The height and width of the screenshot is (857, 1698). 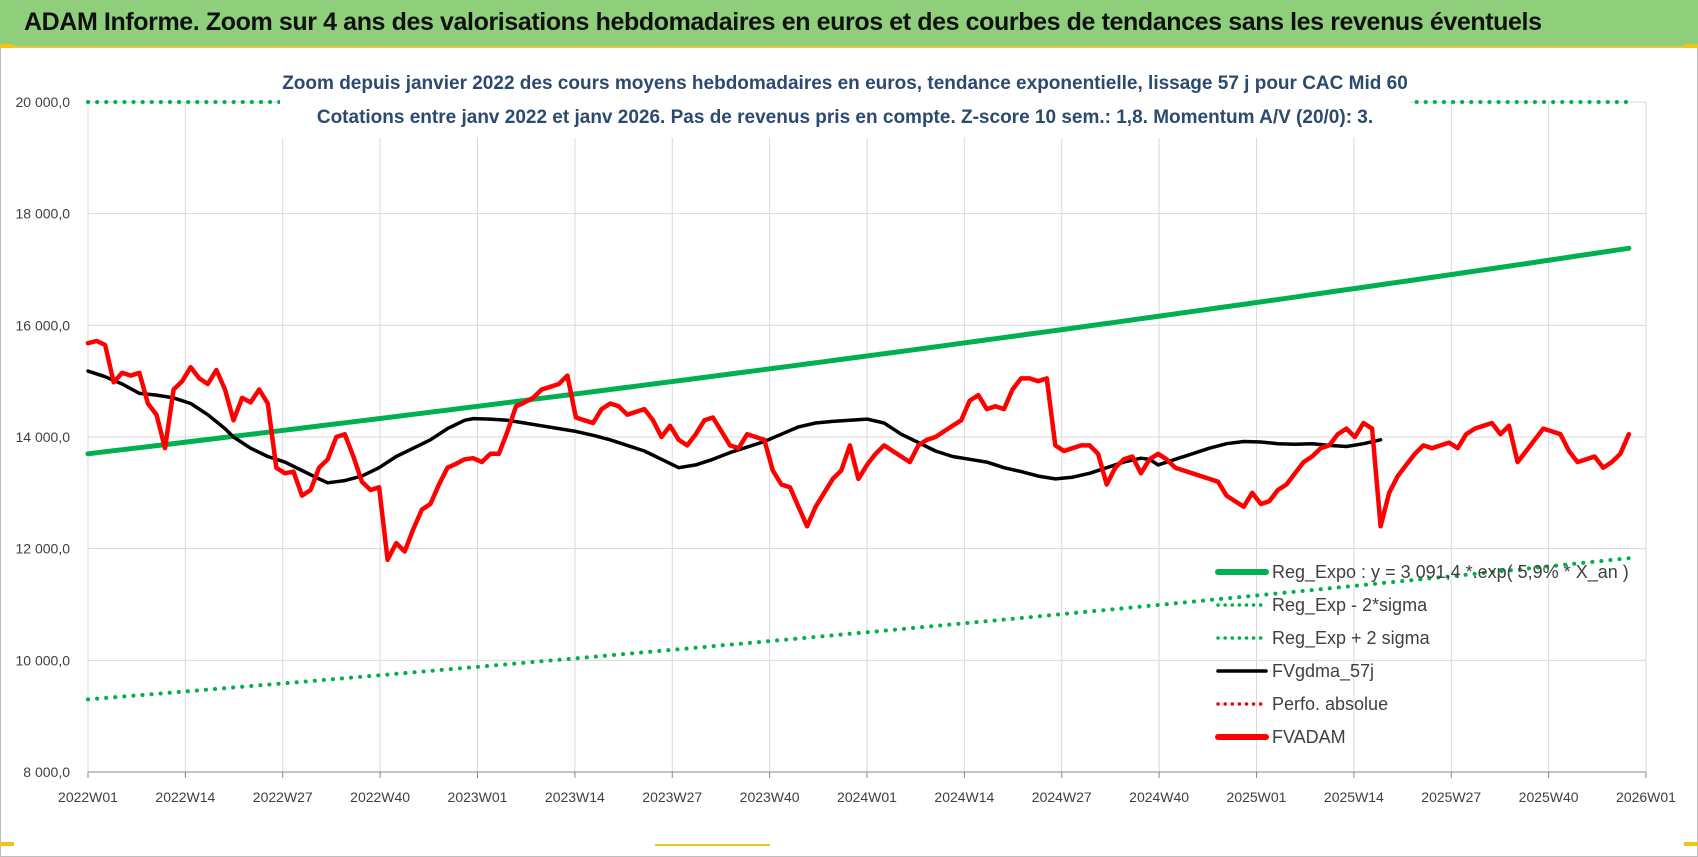 What do you see at coordinates (1062, 797) in the screenshot?
I see `x-tick-label: 2024W27` at bounding box center [1062, 797].